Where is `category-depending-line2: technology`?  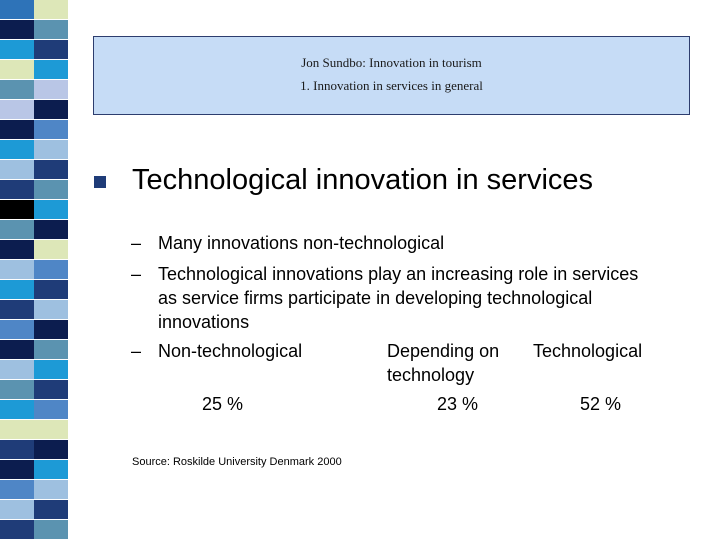 category-depending-line2: technology is located at coordinates (431, 375).